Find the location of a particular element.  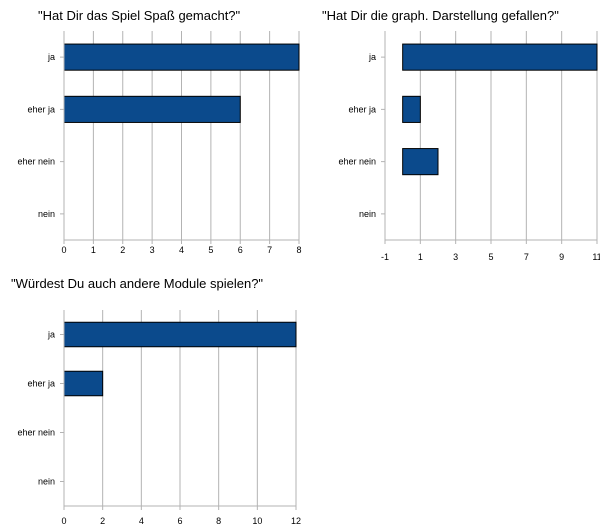

chart-title: "Hat Dir das Spiel Spaß gemacht?" is located at coordinates (139, 15).